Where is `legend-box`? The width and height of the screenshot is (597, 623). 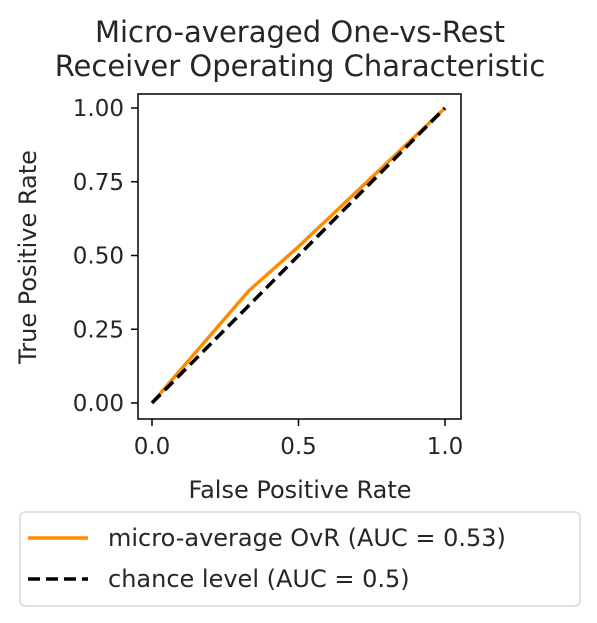
legend-box is located at coordinates (300, 559).